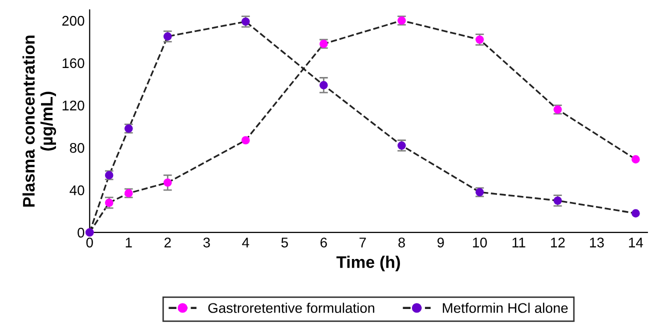  Describe the element at coordinates (597, 243) in the screenshot. I see `x-tick-label: 13` at that location.